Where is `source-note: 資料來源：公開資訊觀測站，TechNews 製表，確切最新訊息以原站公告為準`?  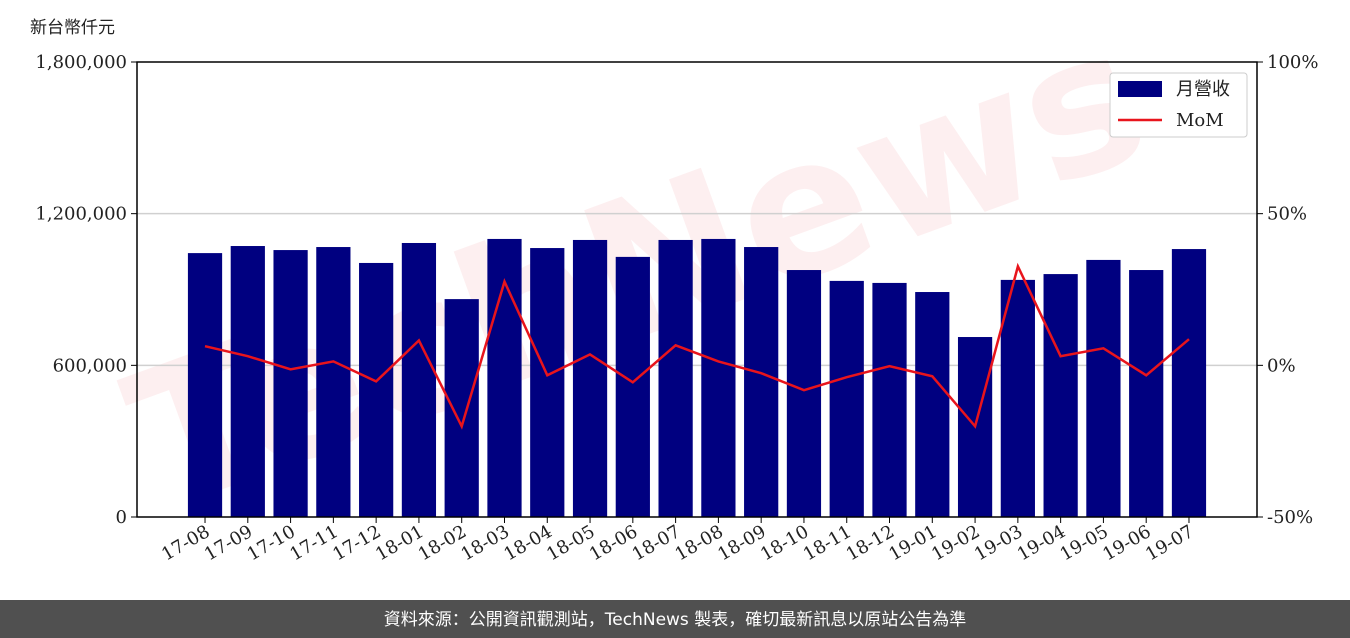
source-note: 資料來源：公開資訊觀測站，TechNews 製表，確切最新訊息以原站公告為準 is located at coordinates (675, 620).